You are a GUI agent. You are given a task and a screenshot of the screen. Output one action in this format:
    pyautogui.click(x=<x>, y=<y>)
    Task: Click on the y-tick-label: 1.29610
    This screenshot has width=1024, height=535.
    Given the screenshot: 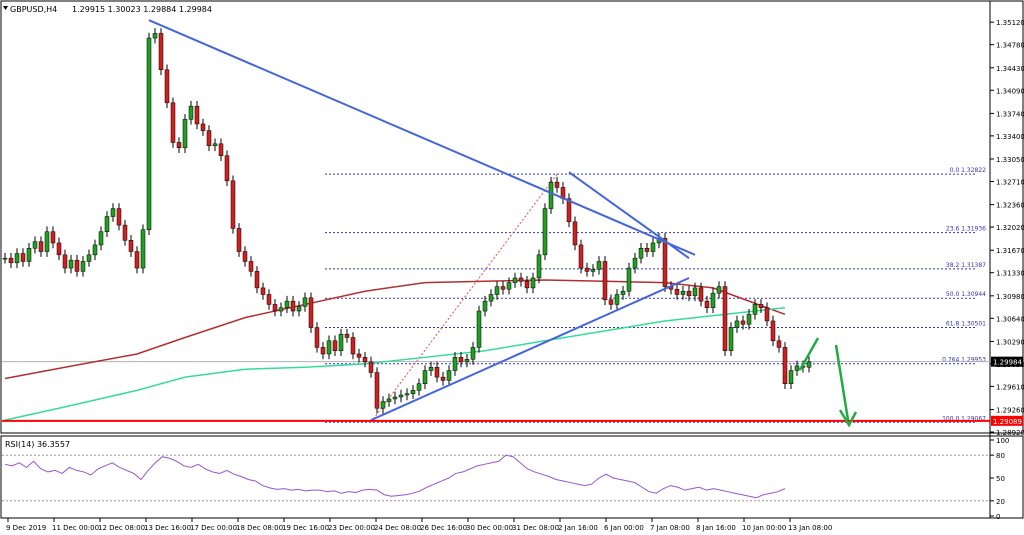 What is the action you would take?
    pyautogui.click(x=1010, y=387)
    